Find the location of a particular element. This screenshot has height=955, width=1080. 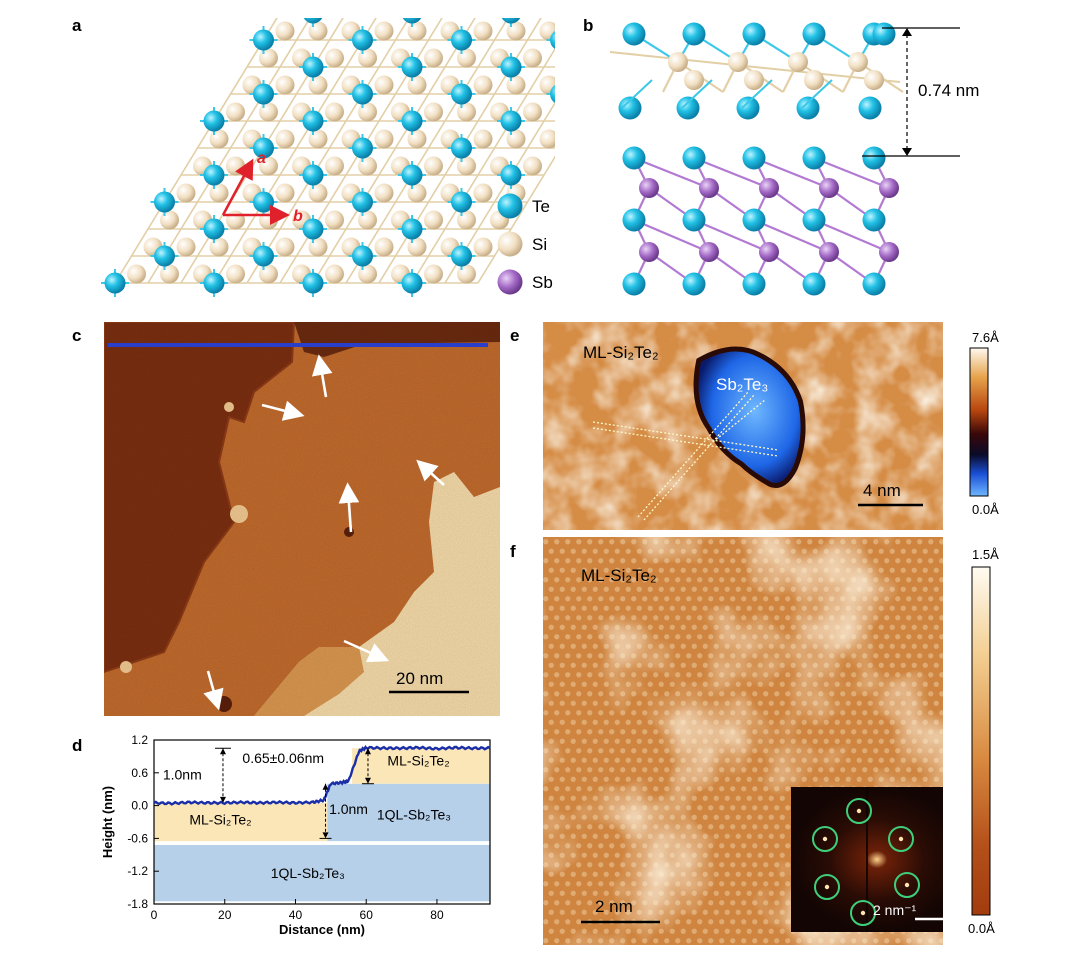

y-tick-label: -0.6 is located at coordinates (137, 838).